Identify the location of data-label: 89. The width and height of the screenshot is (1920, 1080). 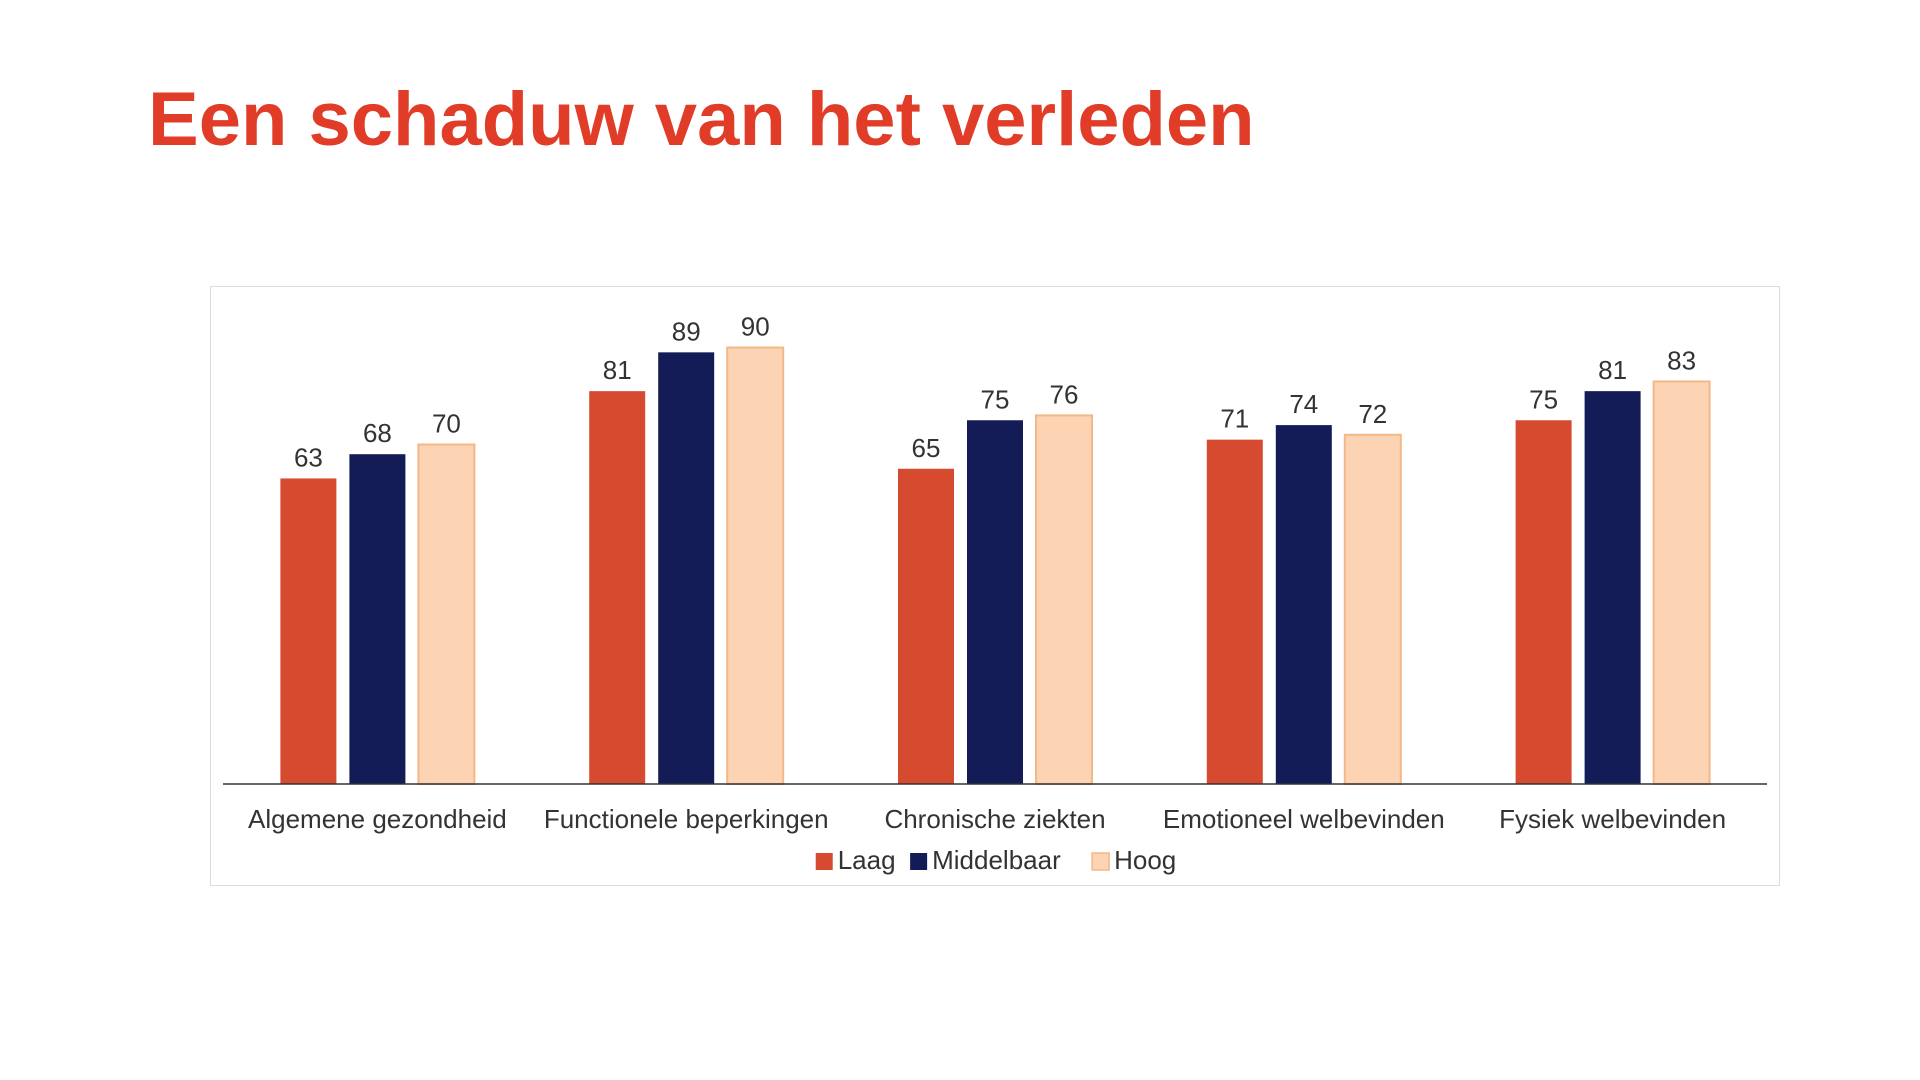
(686, 331).